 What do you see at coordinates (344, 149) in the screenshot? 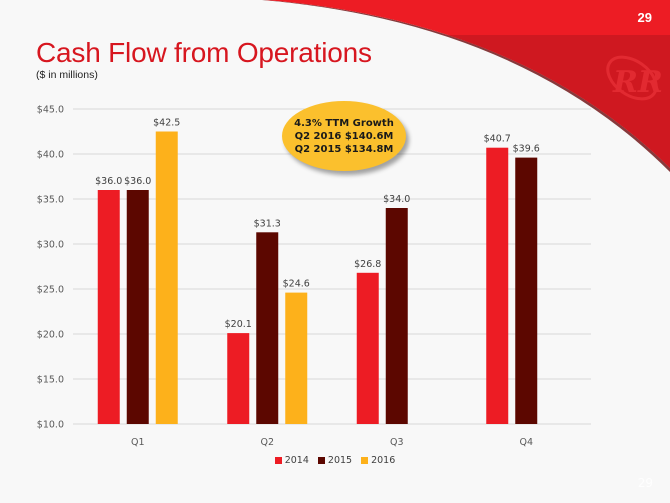
I see `callout-line-q2-2015: Q2 2015 $134.8M` at bounding box center [344, 149].